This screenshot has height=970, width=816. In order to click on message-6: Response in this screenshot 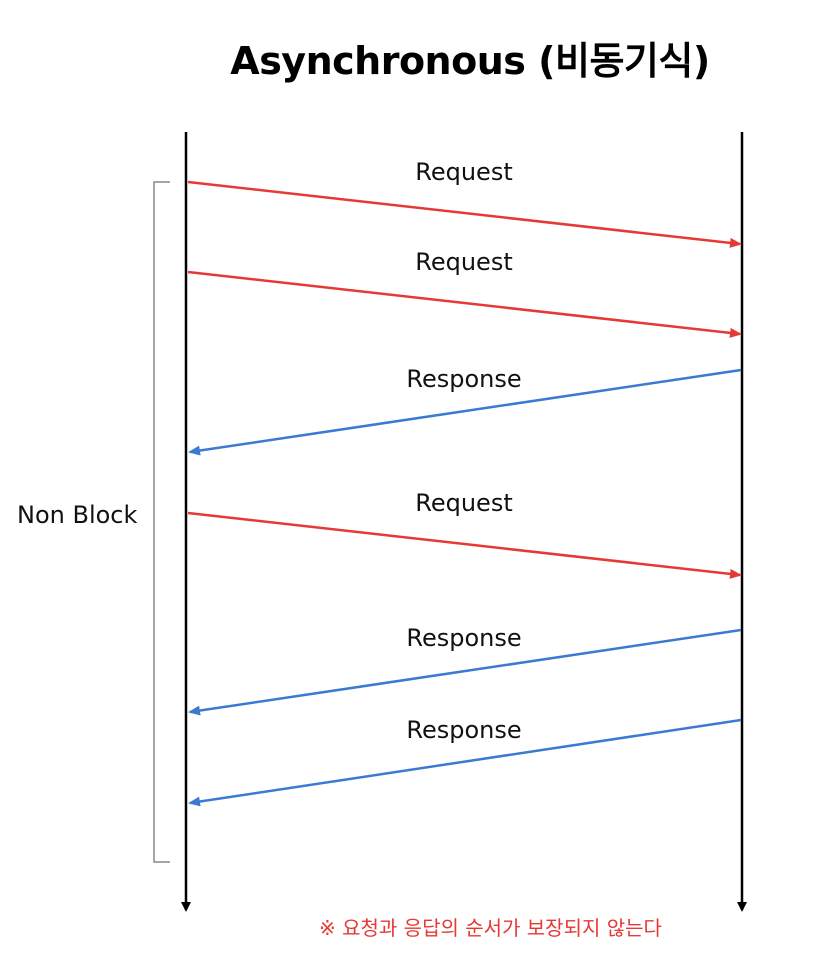, I will do `click(465, 761)`.